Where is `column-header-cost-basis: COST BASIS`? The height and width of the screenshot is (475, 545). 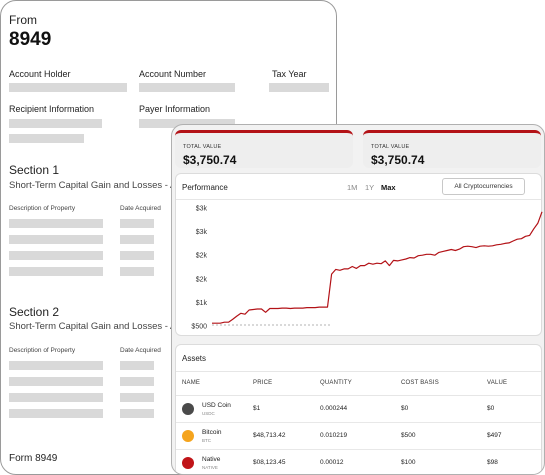
column-header-cost-basis: COST BASIS is located at coordinates (420, 383).